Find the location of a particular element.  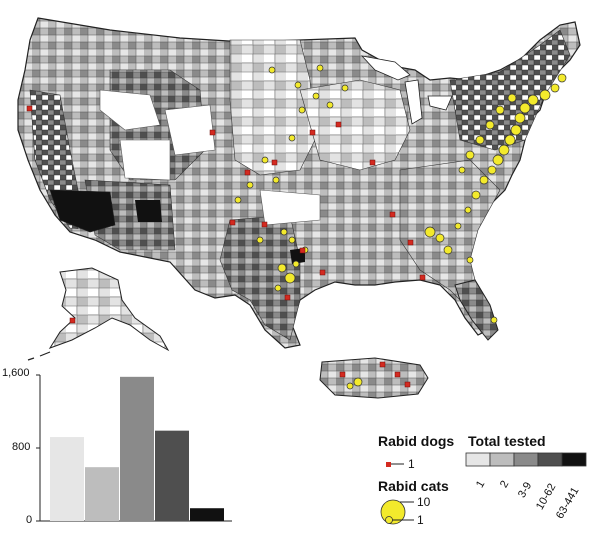

legend-cat-symbols is located at coordinates (397, 512).